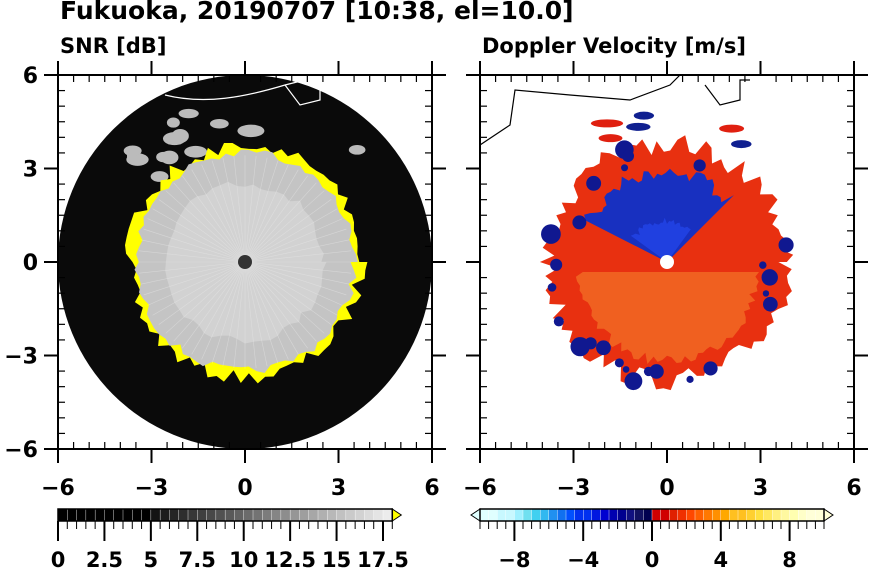 Image resolution: width=870 pixels, height=570 pixels. What do you see at coordinates (21, 450) in the screenshot?
I see `y-tick-label: −6` at bounding box center [21, 450].